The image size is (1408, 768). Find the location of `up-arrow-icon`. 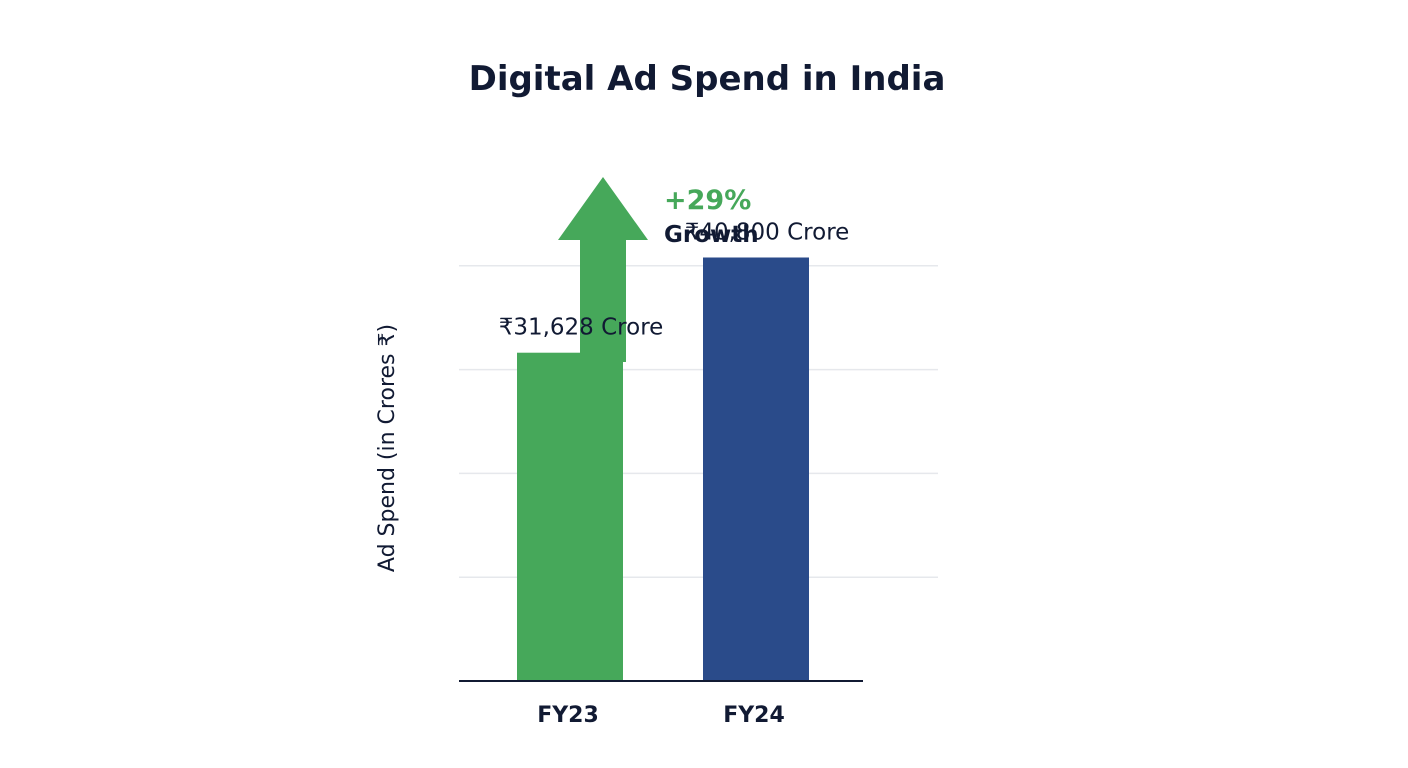

up-arrow-icon is located at coordinates (603, 269).